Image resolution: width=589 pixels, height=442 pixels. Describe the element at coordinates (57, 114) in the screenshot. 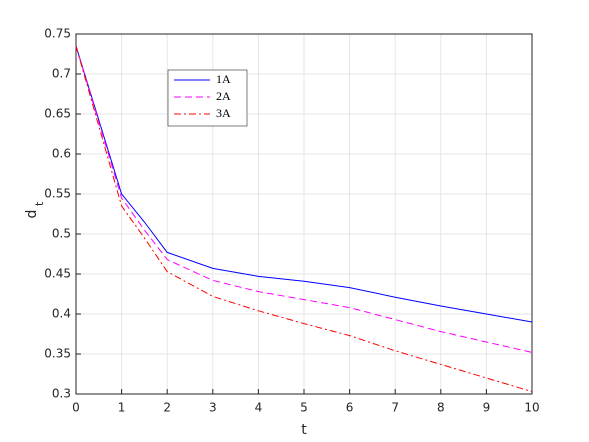

I see `y-tick-label: 0.65` at that location.